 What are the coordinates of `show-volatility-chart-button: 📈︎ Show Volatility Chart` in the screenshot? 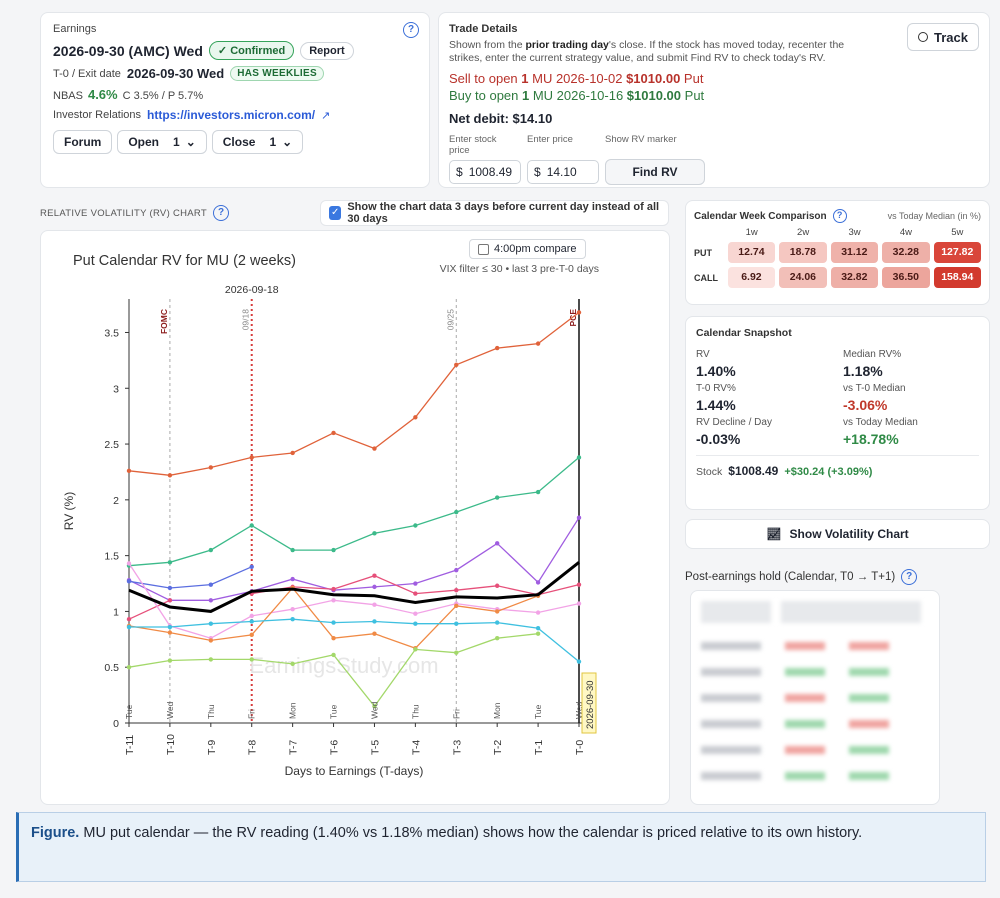 It's located at (837, 534).